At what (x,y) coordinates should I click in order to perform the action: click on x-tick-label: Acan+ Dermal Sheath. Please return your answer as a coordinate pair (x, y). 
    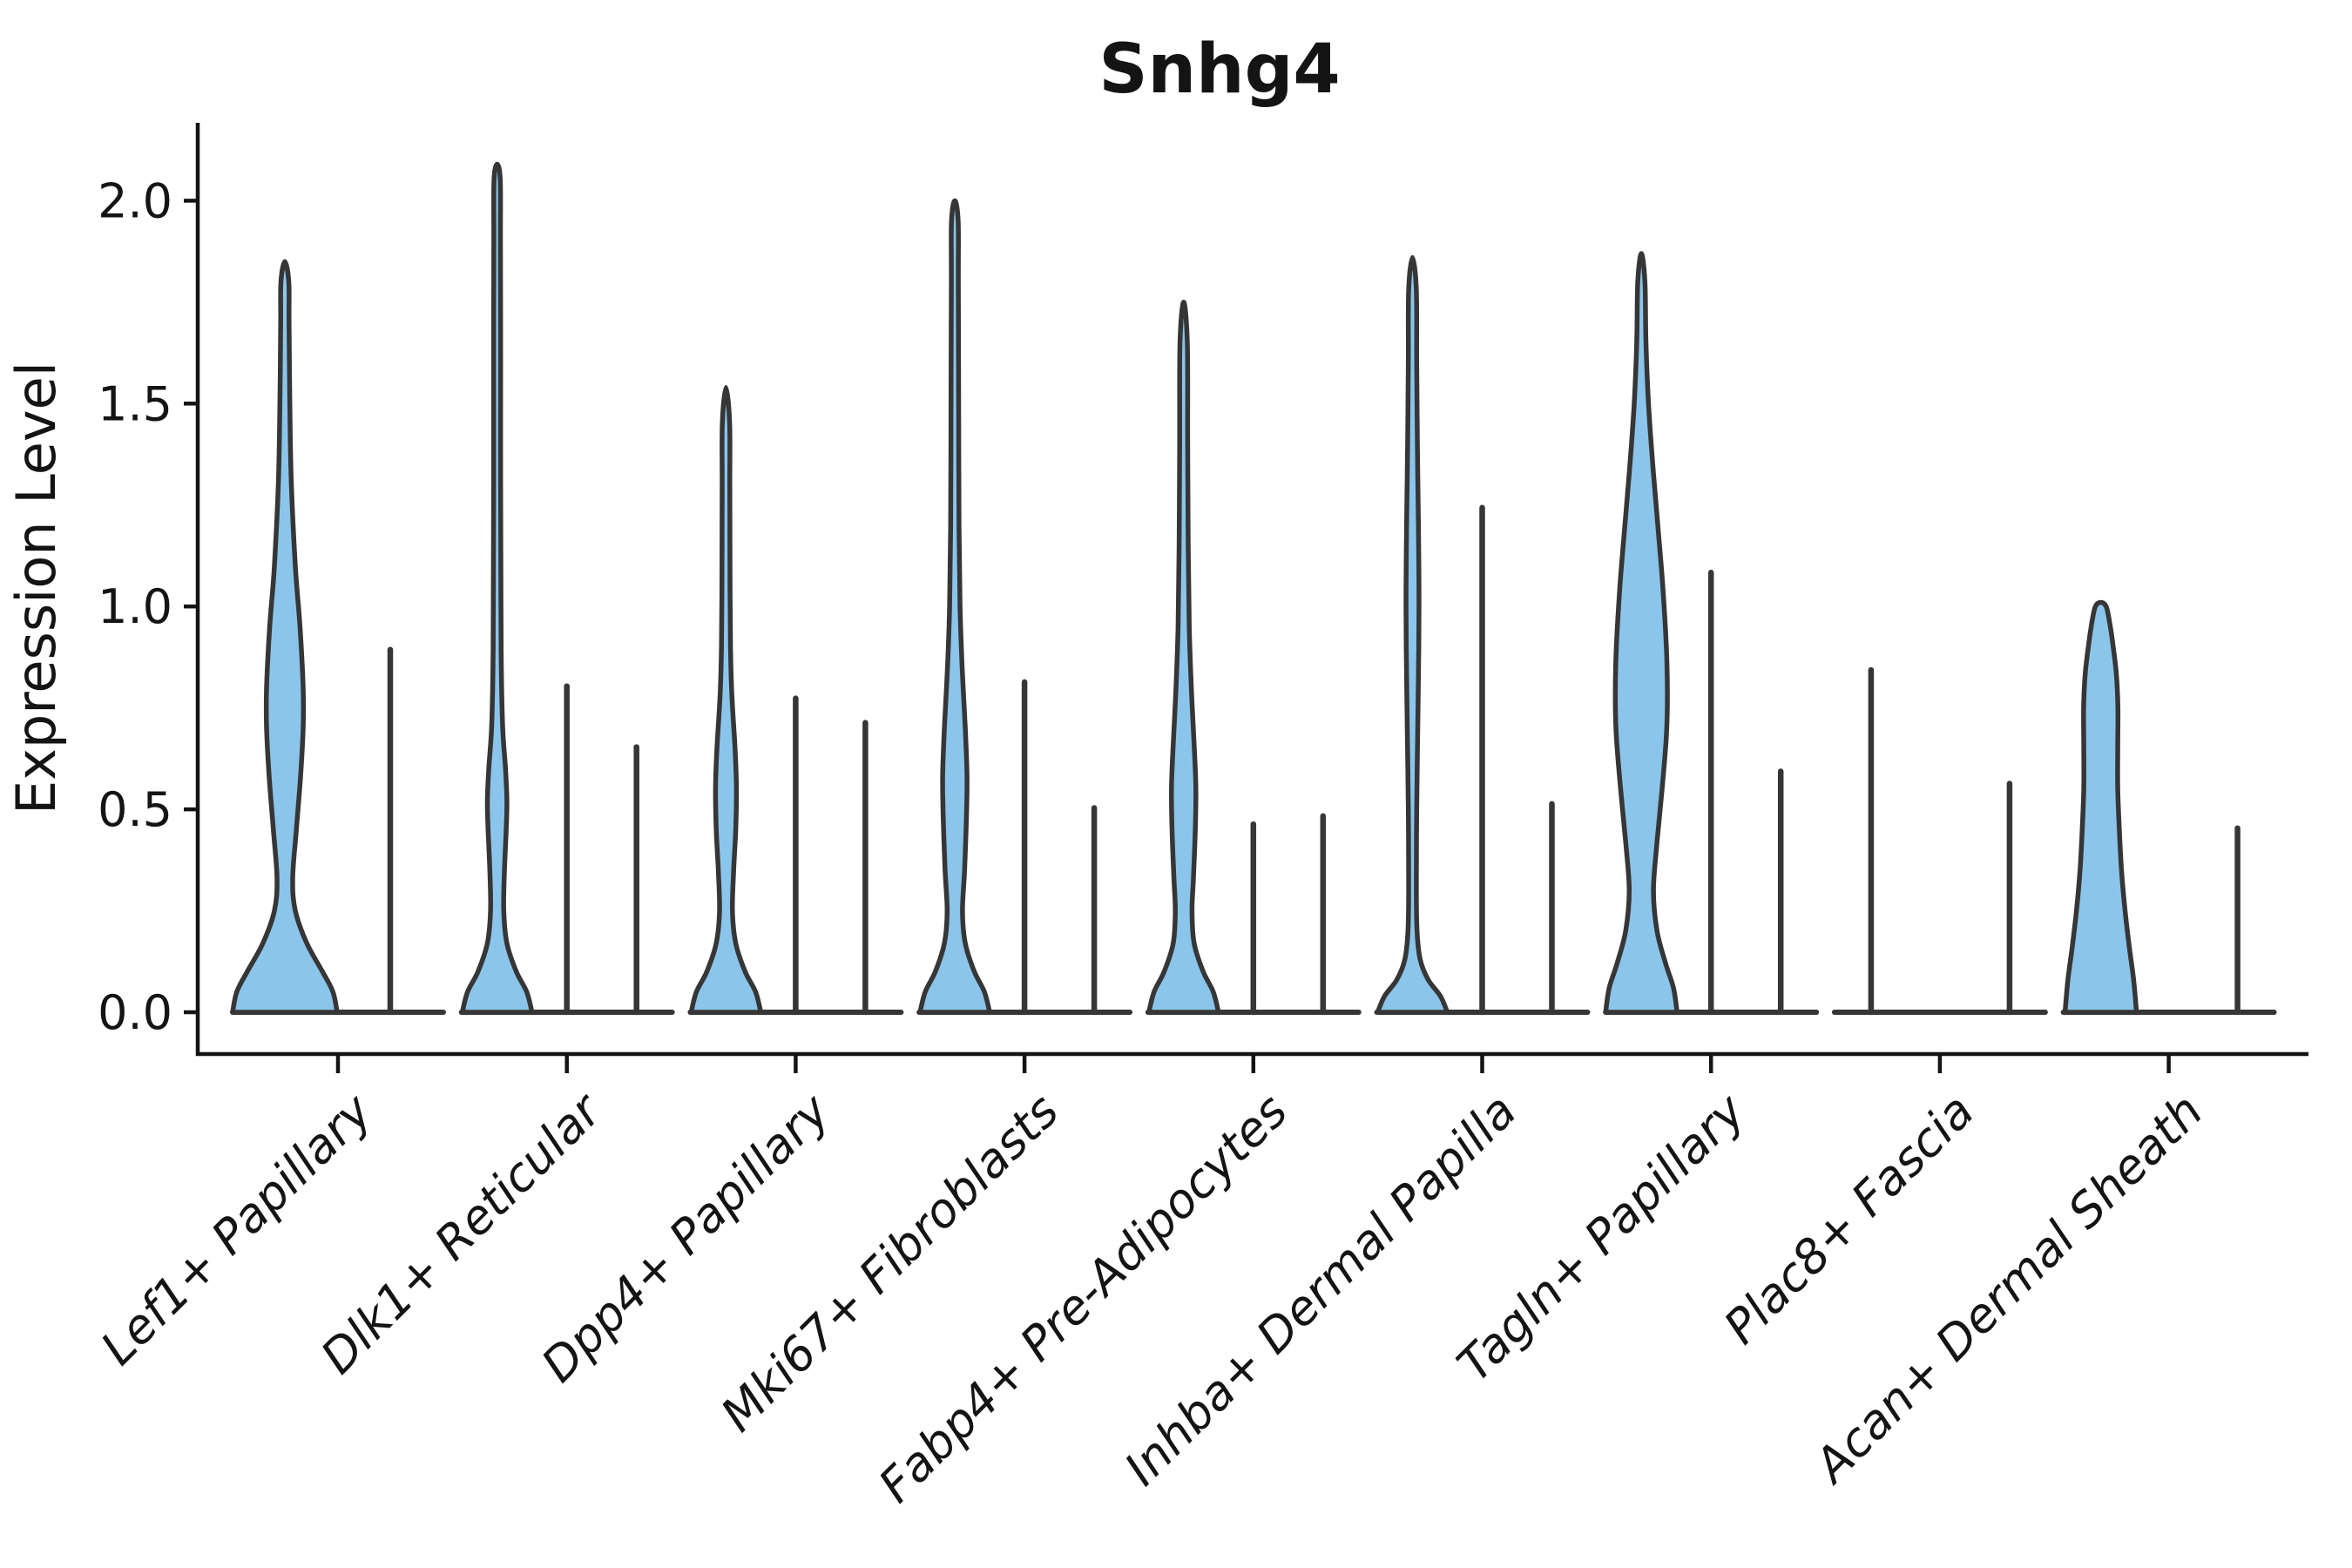
    Looking at the image, I should click on (2008, 1290).